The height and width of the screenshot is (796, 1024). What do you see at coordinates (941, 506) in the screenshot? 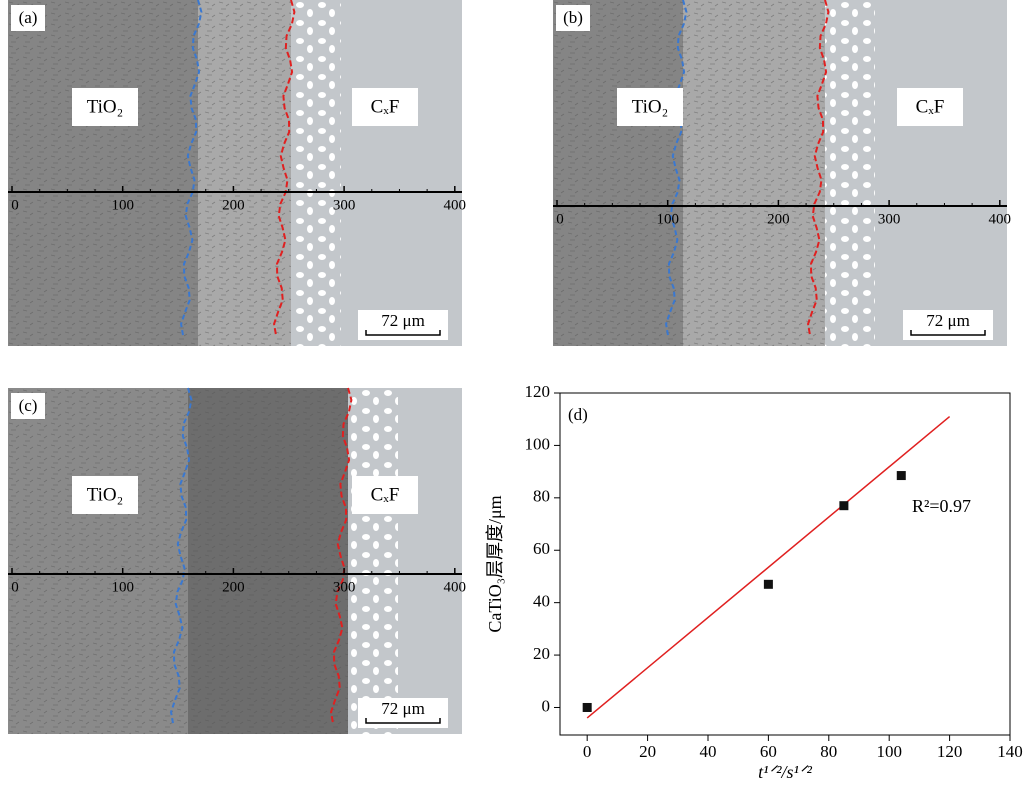
I see `r-squared: R²=0.97` at bounding box center [941, 506].